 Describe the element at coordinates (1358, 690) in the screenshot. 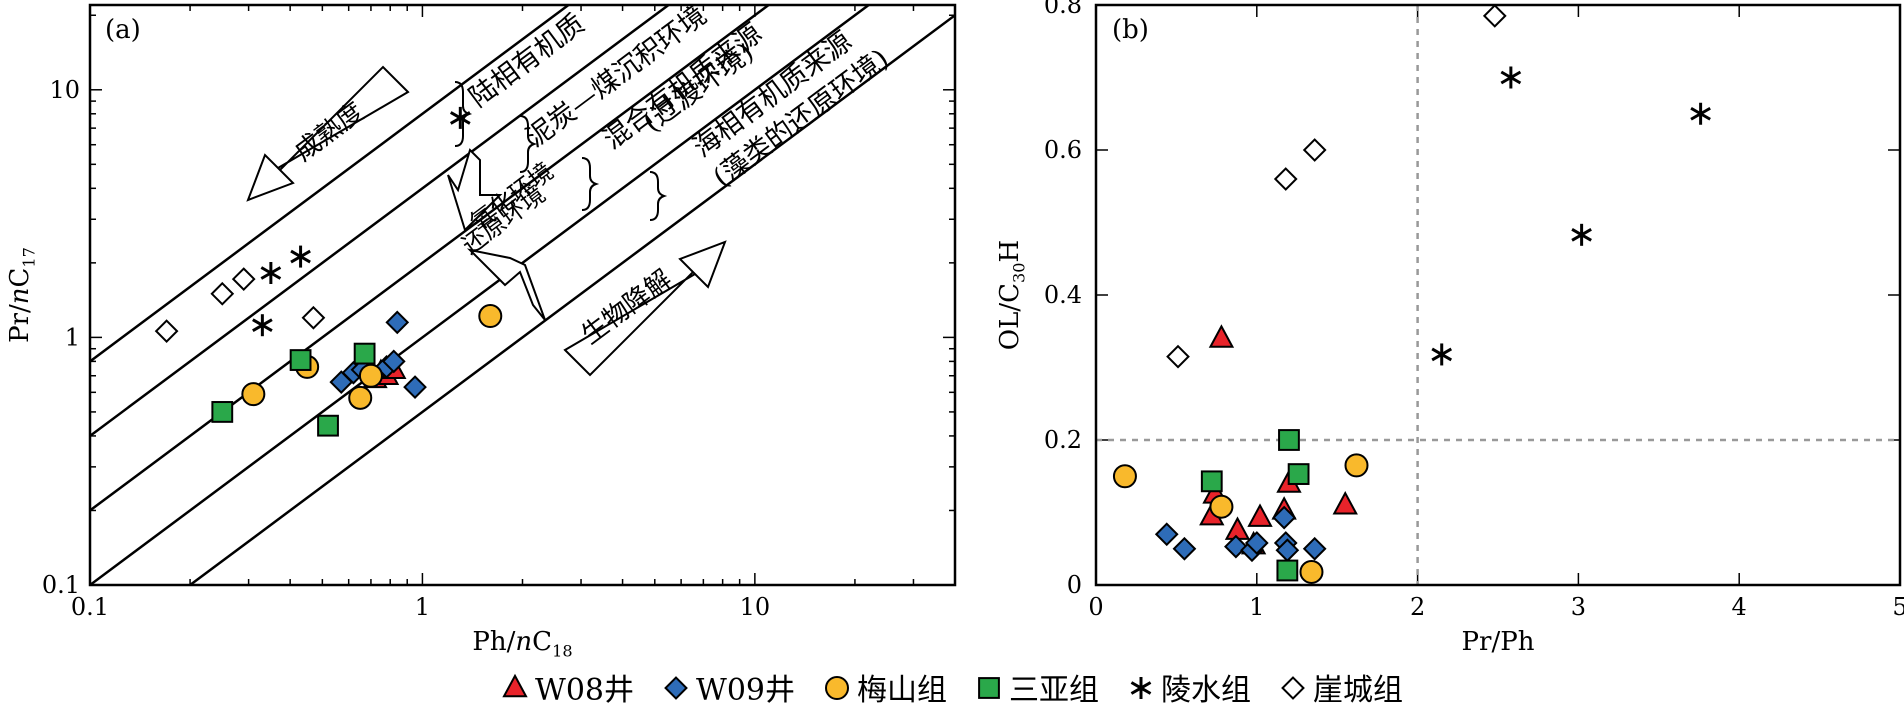

I see `legend-label: 崖城组` at that location.